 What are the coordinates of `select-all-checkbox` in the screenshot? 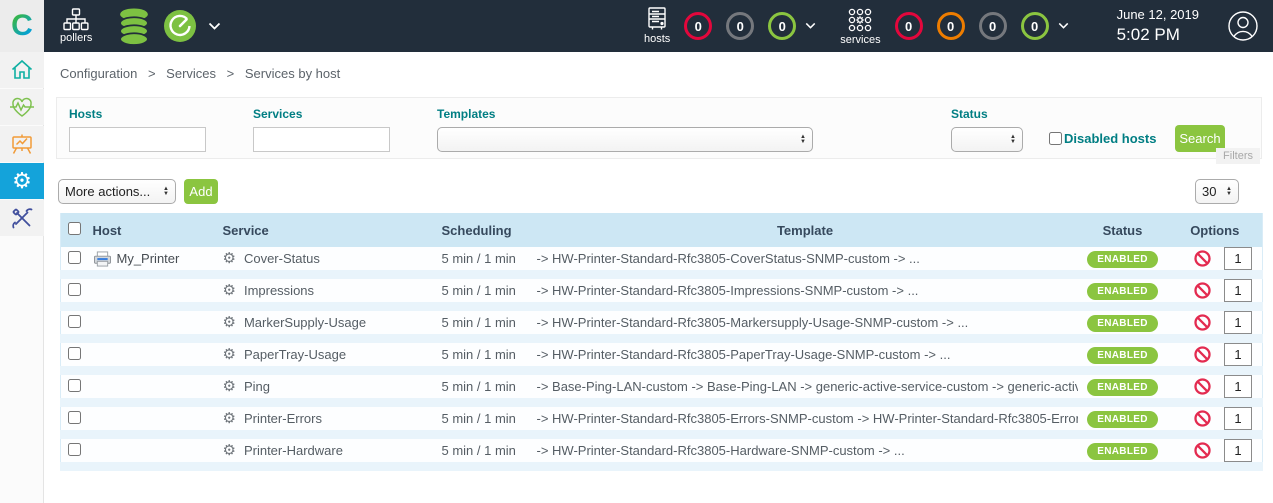 It's located at (75, 228).